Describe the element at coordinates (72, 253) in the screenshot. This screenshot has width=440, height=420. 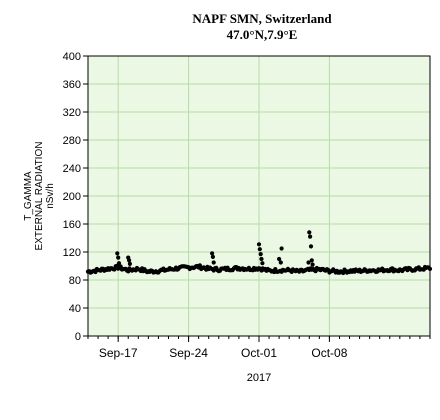
I see `y-tick-label: 120` at that location.